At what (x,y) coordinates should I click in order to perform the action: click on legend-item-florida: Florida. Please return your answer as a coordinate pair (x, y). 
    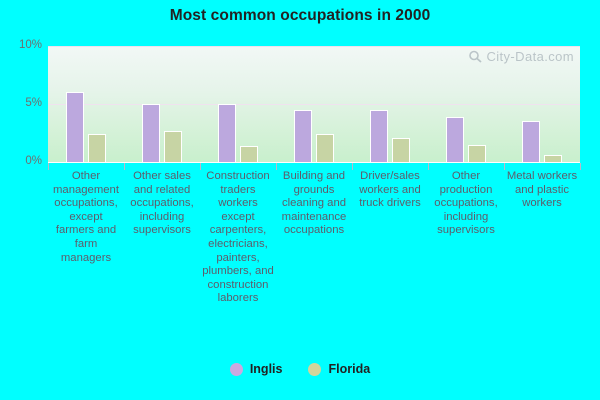
    Looking at the image, I should click on (339, 369).